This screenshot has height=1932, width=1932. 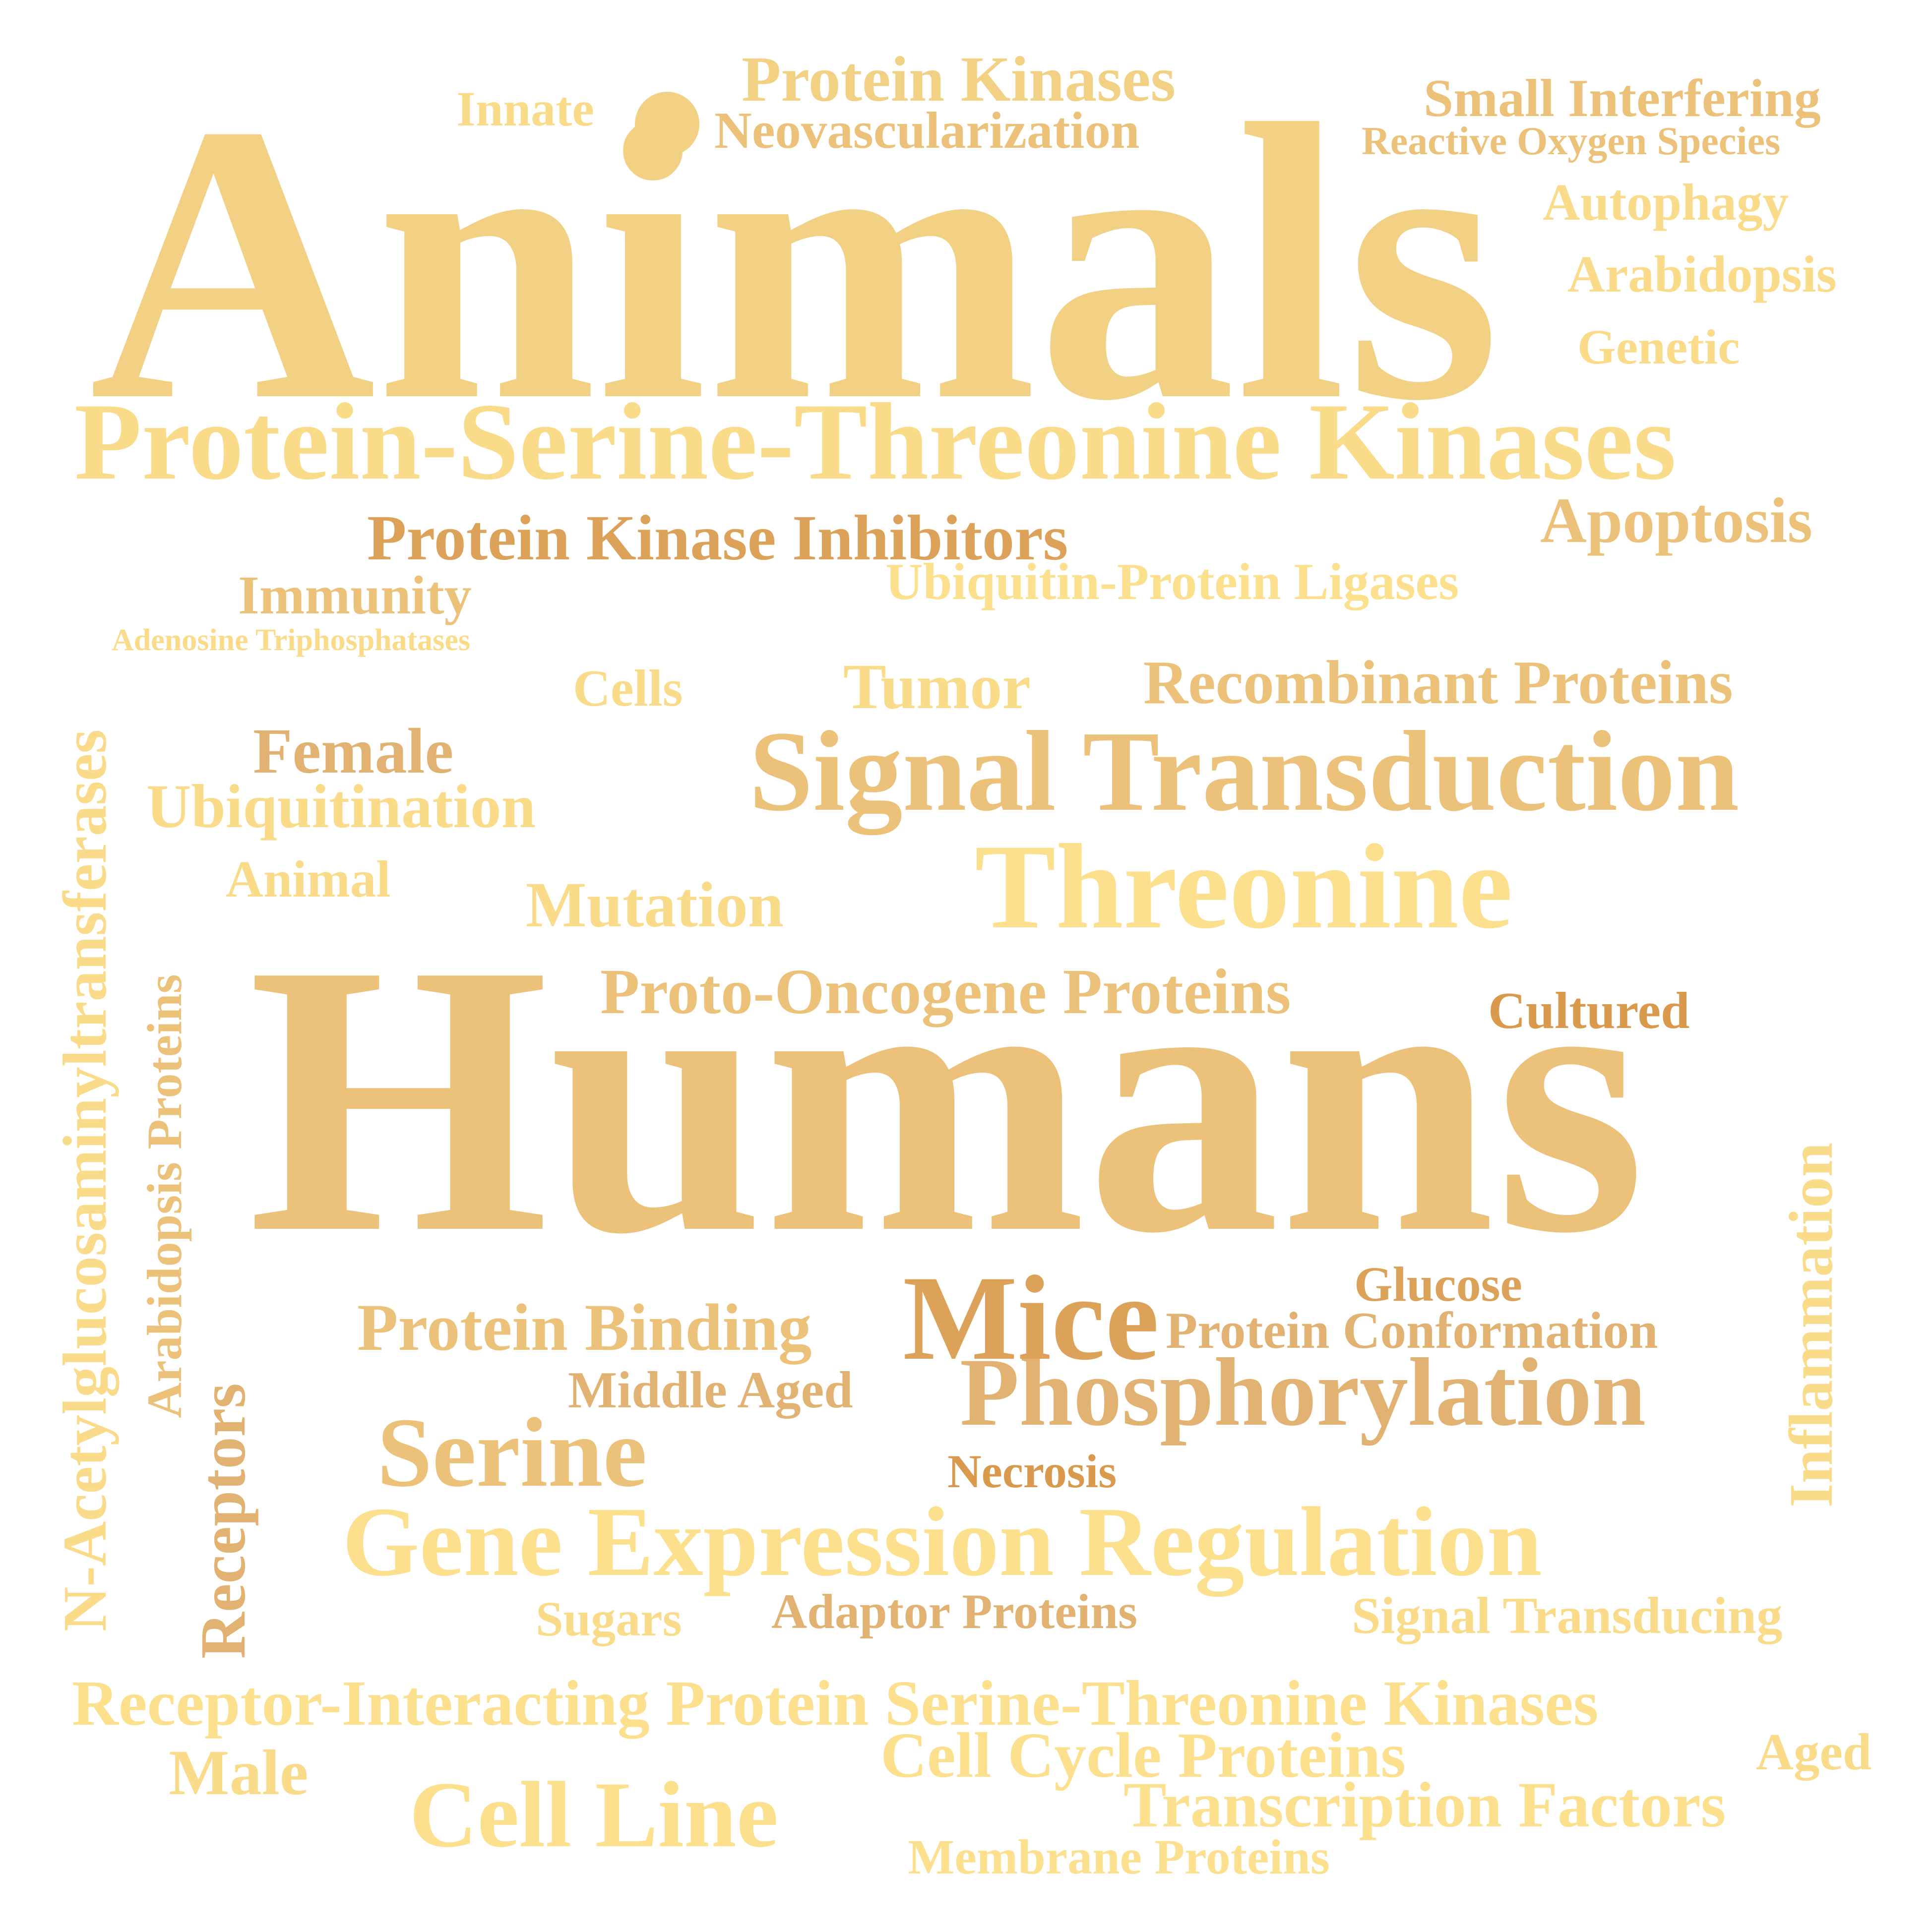 I want to click on word-innate: Innate, so click(x=525, y=108).